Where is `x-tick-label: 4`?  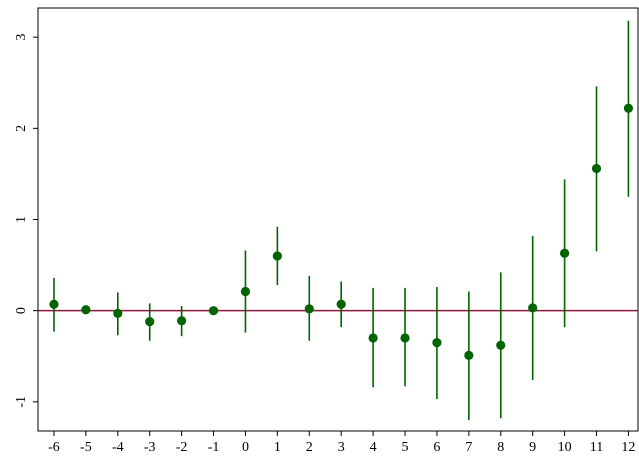
x-tick-label: 4 is located at coordinates (373, 447).